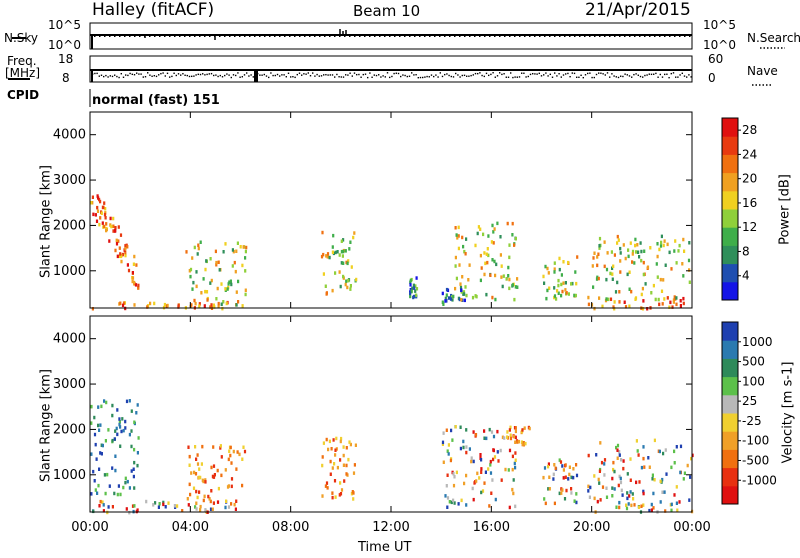  I want to click on power-colorbar-tick-label: 16, so click(749, 203).